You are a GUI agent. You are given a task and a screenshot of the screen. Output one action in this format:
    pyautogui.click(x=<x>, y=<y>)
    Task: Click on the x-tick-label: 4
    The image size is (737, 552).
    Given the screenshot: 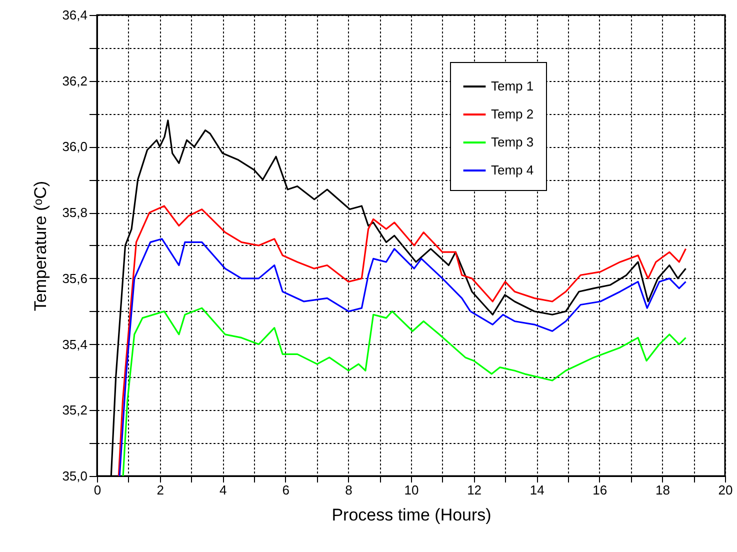 What is the action you would take?
    pyautogui.click(x=223, y=490)
    